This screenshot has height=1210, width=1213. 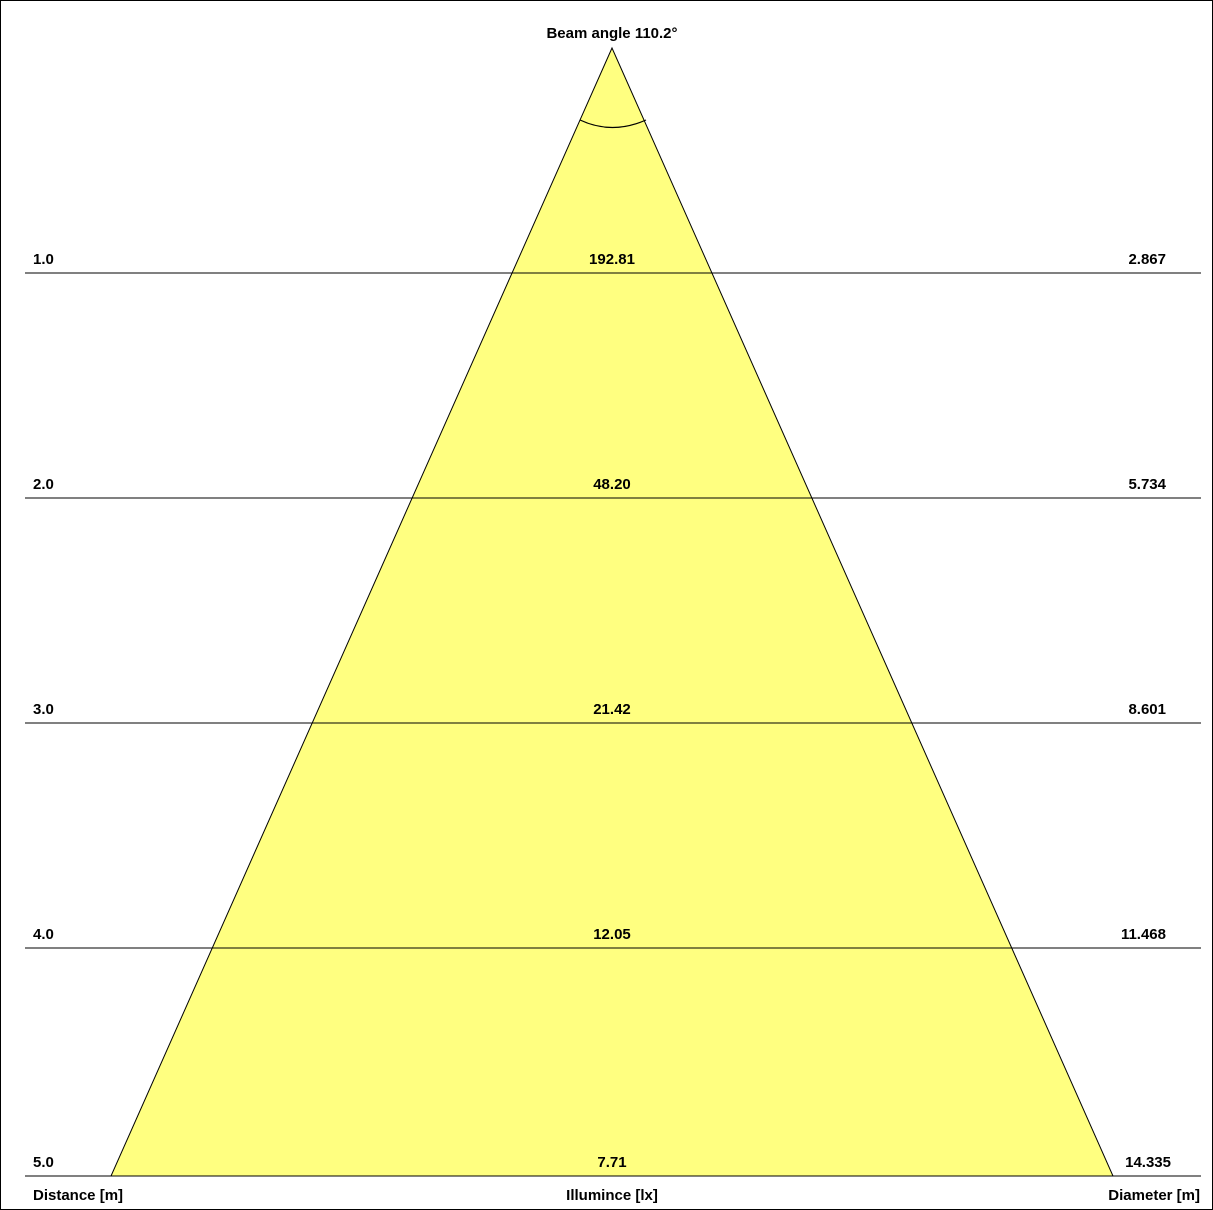 What do you see at coordinates (612, 709) in the screenshot?
I see `illuminance-label: 21.42` at bounding box center [612, 709].